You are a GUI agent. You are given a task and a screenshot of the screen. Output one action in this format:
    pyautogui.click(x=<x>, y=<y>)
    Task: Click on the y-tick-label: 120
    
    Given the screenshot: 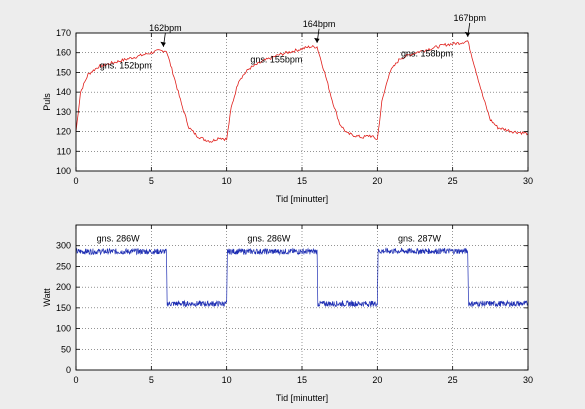 What is the action you would take?
    pyautogui.click(x=63, y=132)
    